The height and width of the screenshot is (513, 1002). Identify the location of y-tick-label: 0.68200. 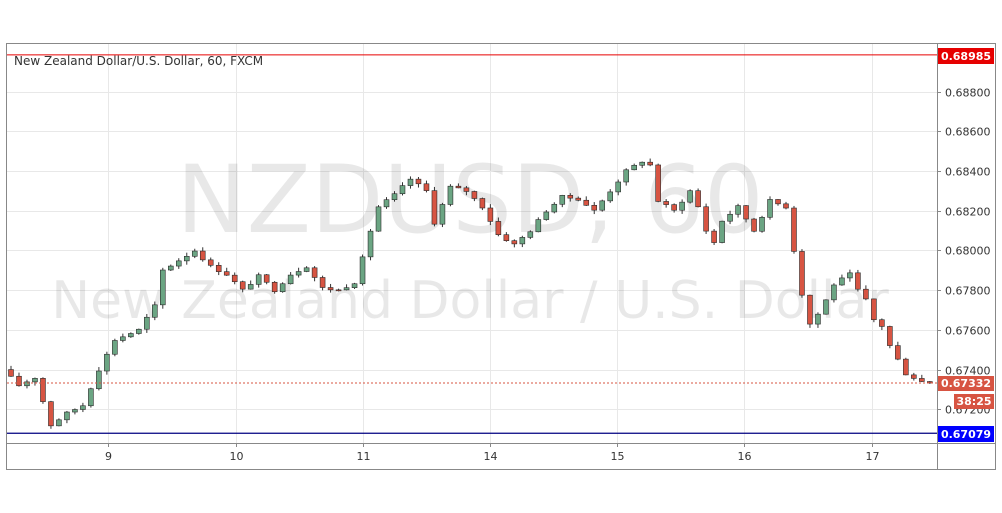
(968, 212).